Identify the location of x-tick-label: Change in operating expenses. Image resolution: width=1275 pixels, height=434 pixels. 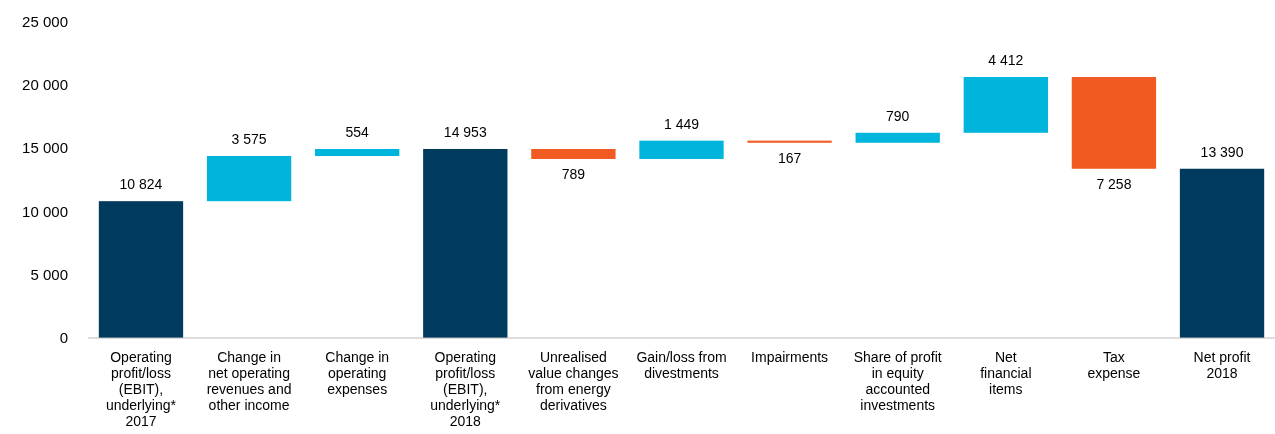
(357, 373).